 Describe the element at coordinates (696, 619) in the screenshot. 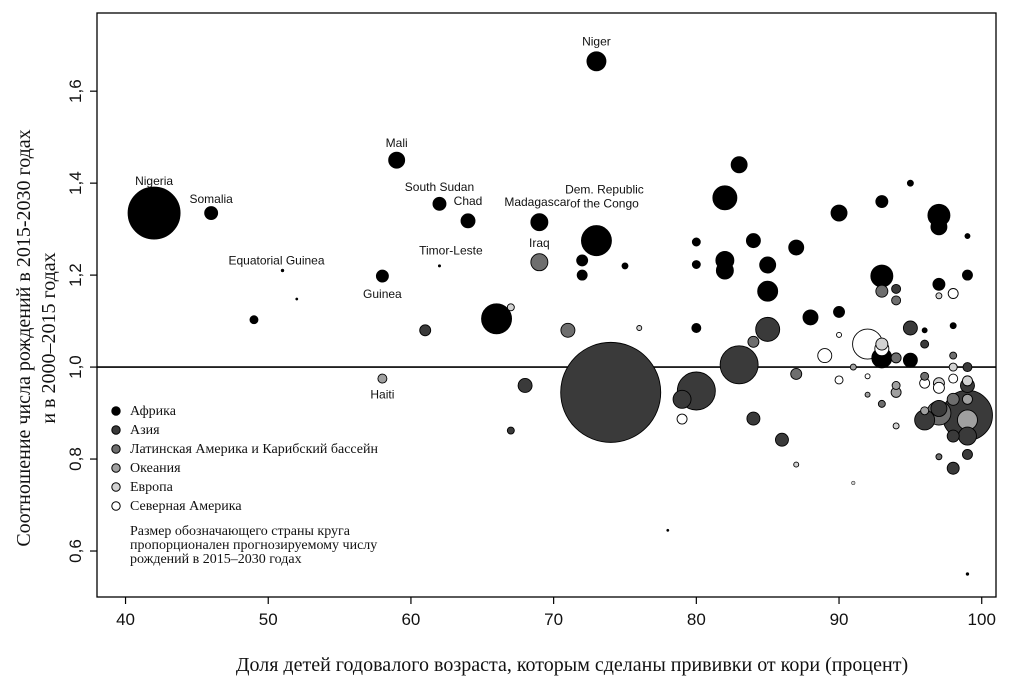

I see `x-tick-label: 80` at that location.